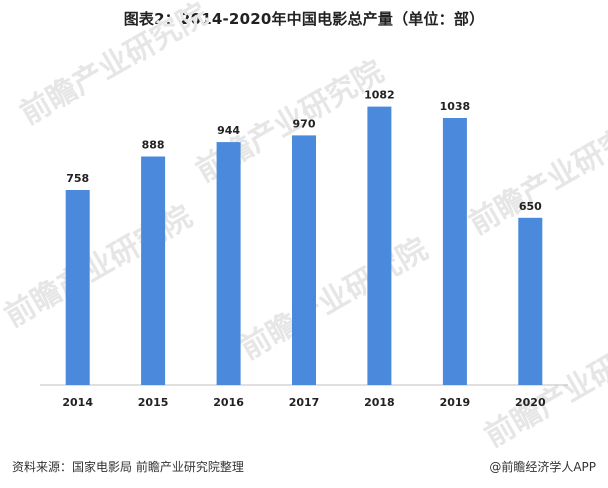 Image resolution: width=608 pixels, height=488 pixels. What do you see at coordinates (304, 402) in the screenshot?
I see `x-tick-label-2017: 2017` at bounding box center [304, 402].